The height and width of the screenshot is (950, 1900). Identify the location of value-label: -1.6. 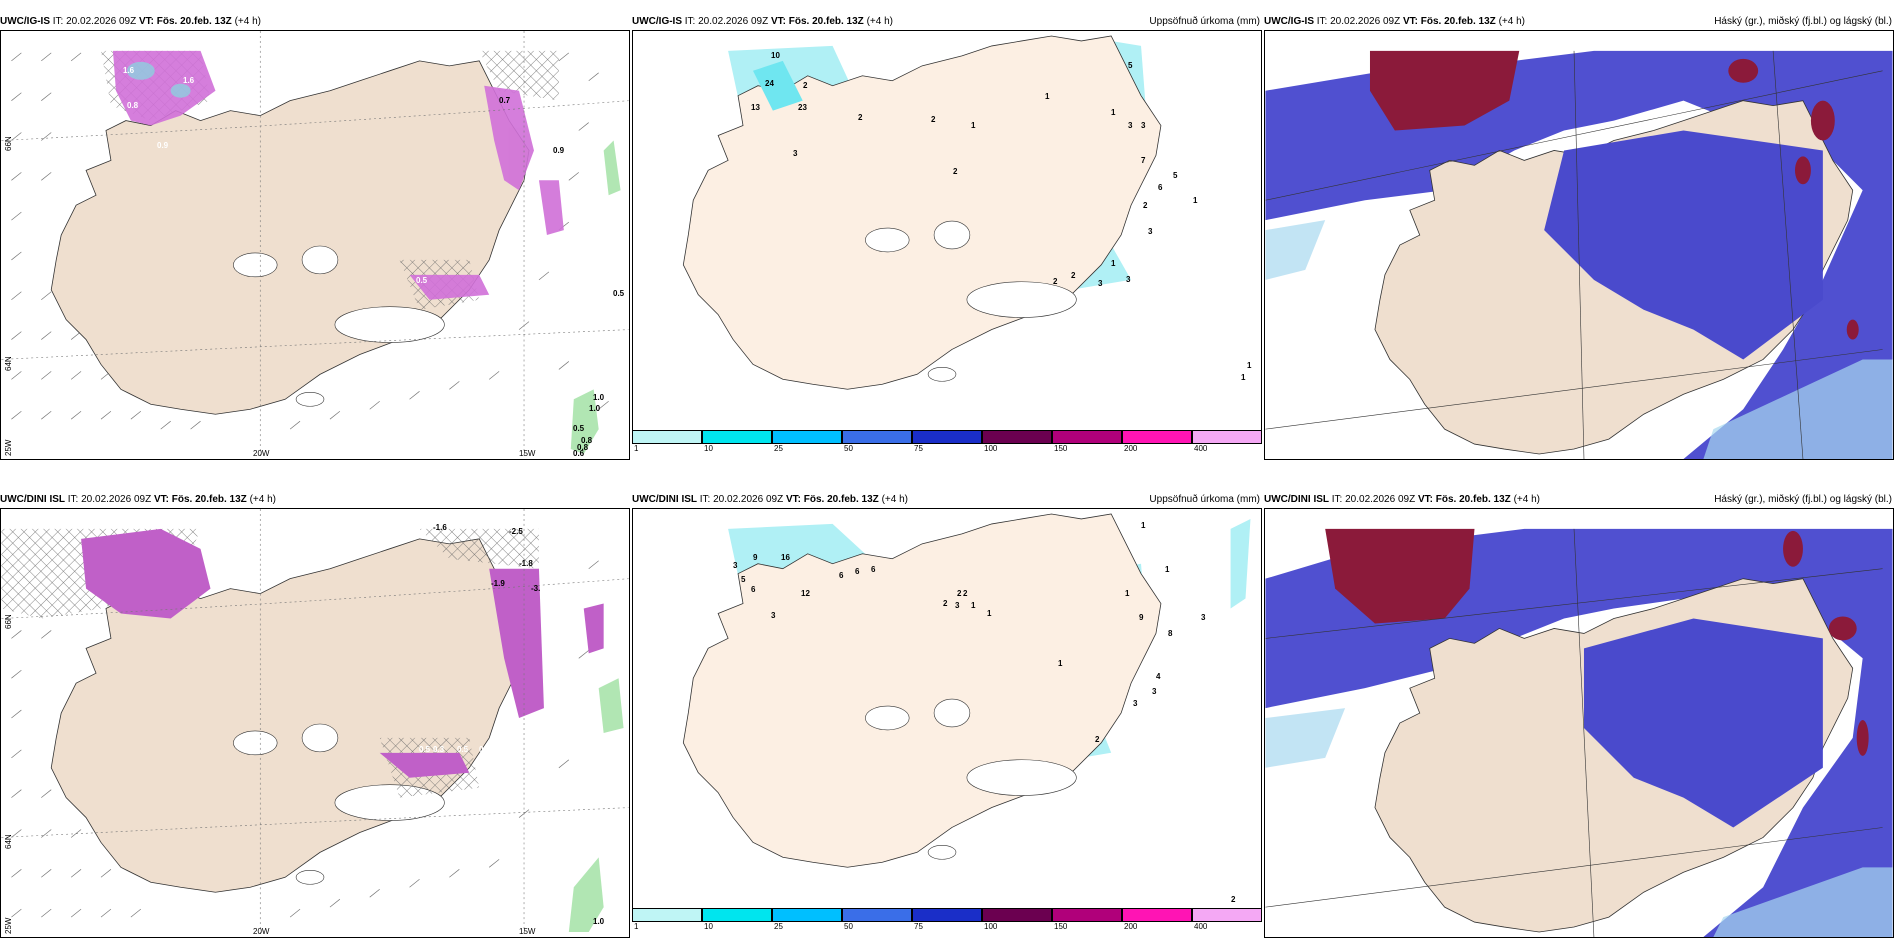
(440, 527).